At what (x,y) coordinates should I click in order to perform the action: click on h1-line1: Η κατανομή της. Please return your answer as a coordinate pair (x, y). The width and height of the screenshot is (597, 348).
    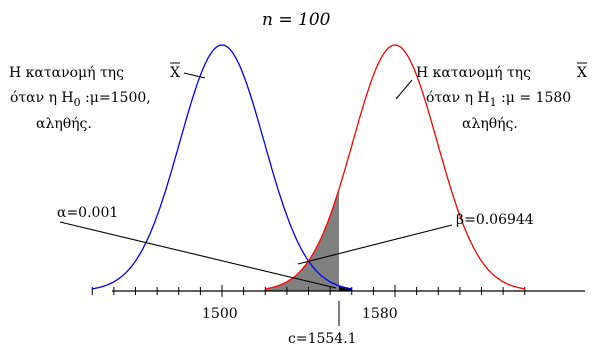
    Looking at the image, I should click on (473, 73).